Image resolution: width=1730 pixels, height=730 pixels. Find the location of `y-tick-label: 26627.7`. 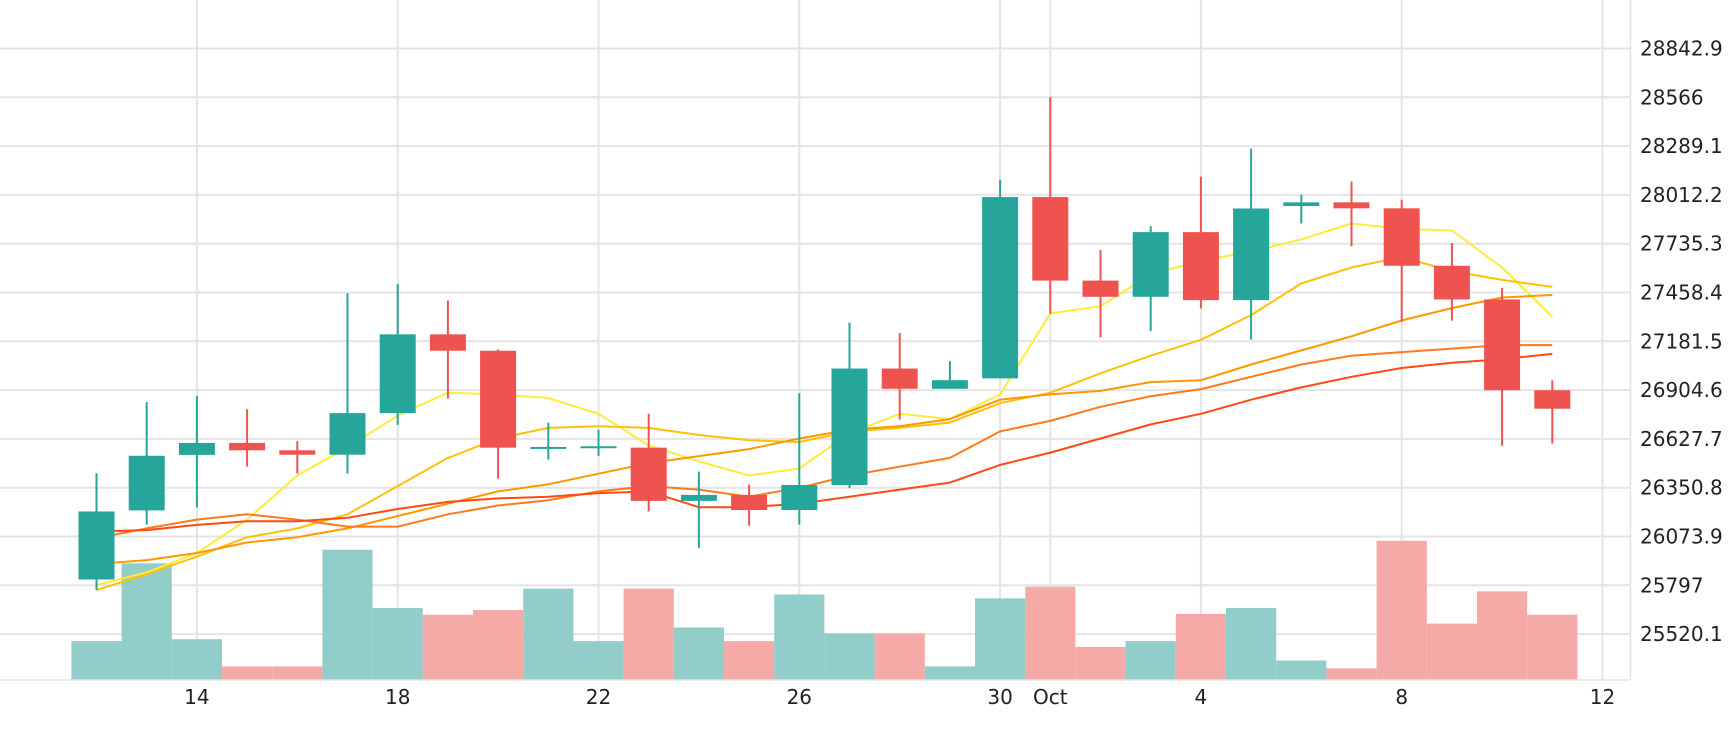

y-tick-label: 26627.7 is located at coordinates (1681, 439).